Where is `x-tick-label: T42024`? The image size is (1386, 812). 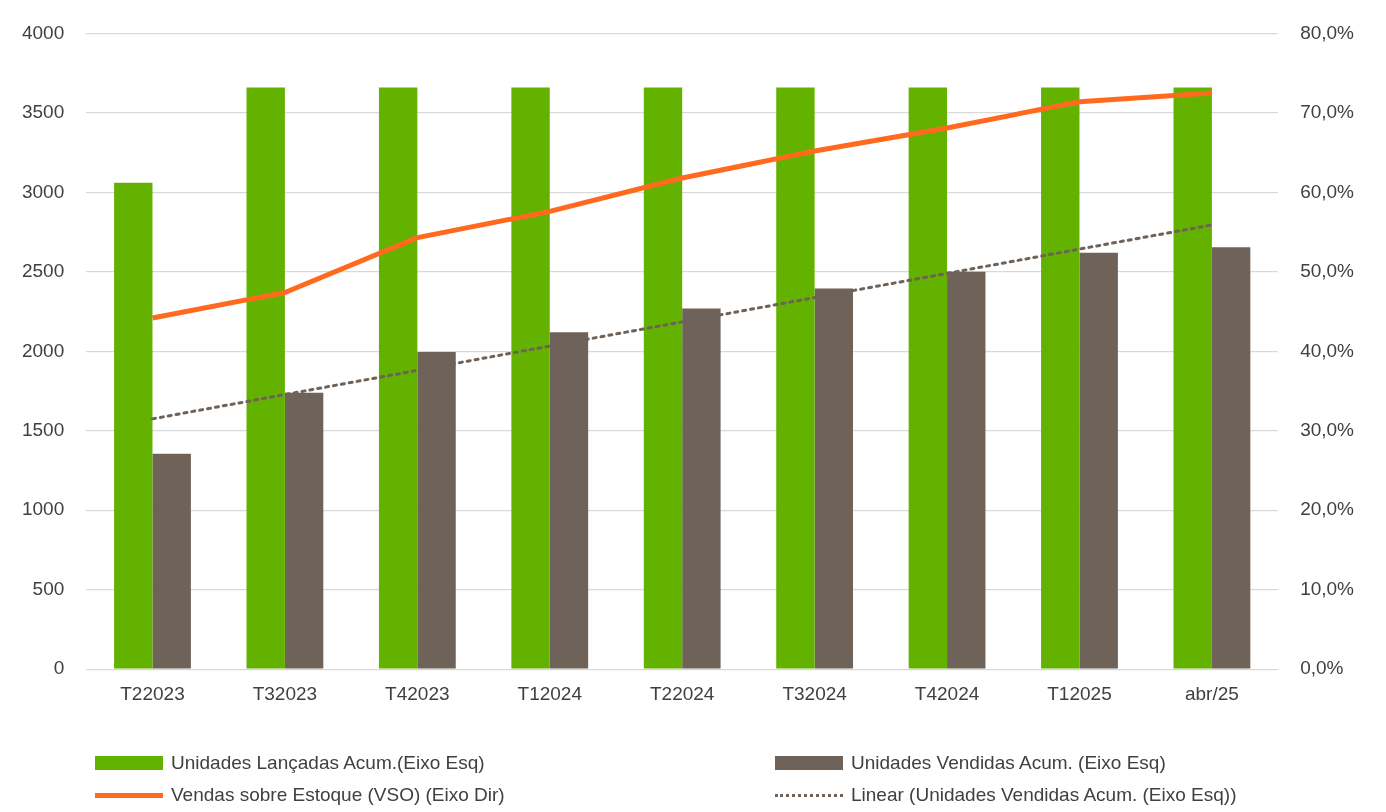
x-tick-label: T42024 is located at coordinates (947, 693).